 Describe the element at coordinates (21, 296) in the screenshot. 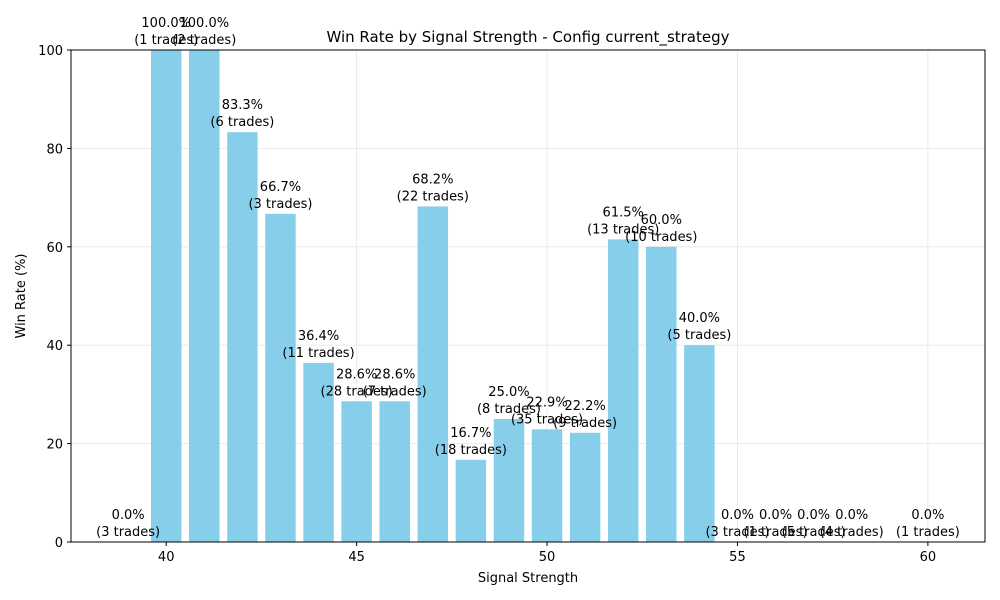

I see `y-axis-title: Win Rate (%)` at that location.